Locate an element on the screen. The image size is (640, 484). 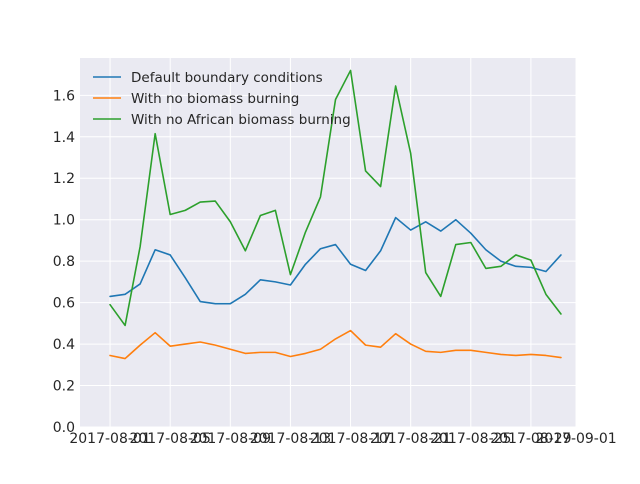
legend-label: With no biomass burning is located at coordinates (215, 99).